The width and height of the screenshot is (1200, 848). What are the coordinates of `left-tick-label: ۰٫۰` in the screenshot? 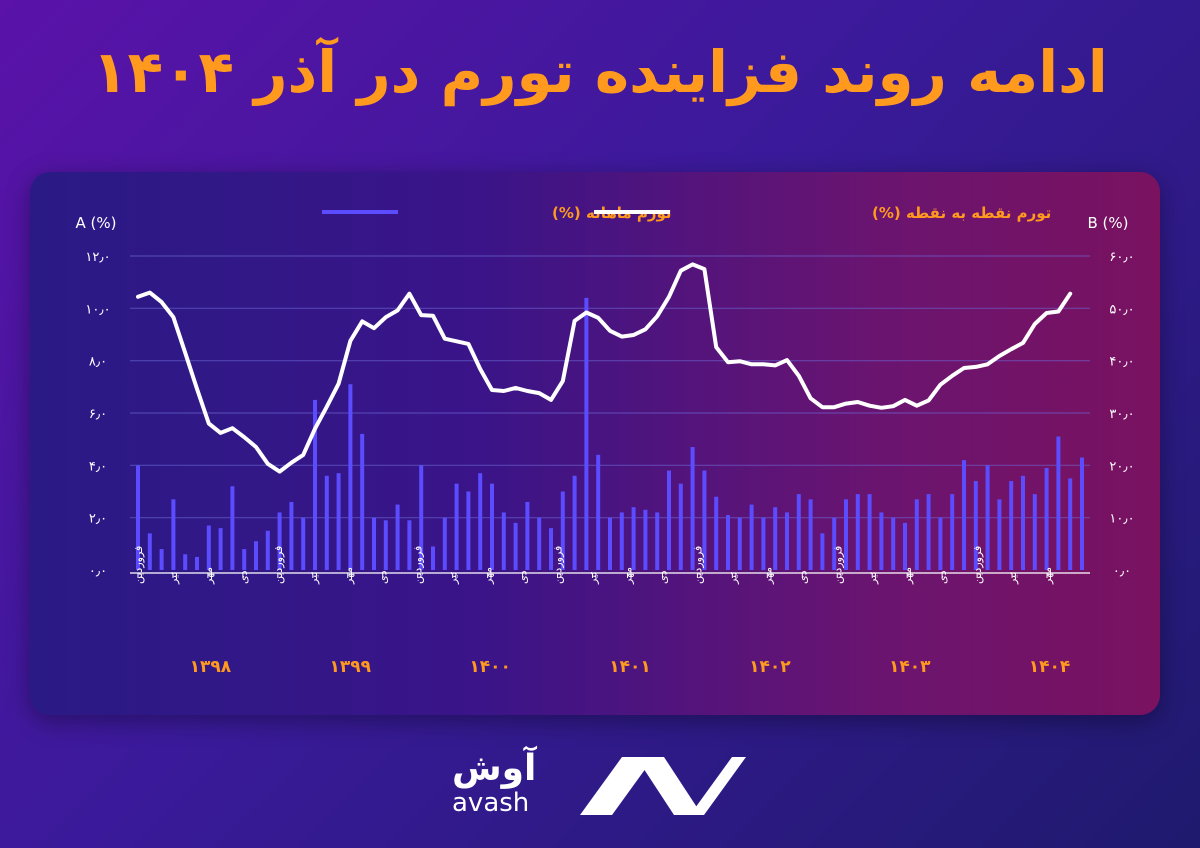 It's located at (98, 571).